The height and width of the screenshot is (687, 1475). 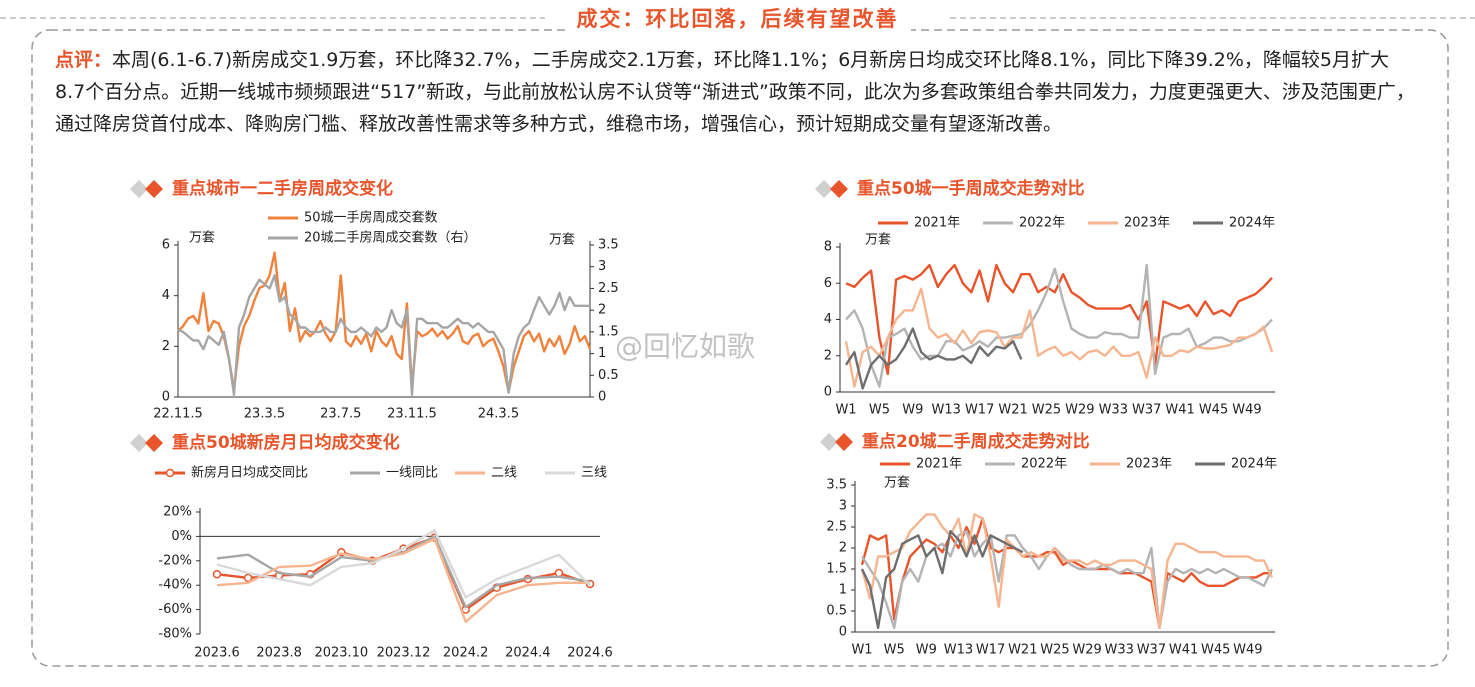 I want to click on x-tick-label: 2023.8, so click(x=279, y=653).